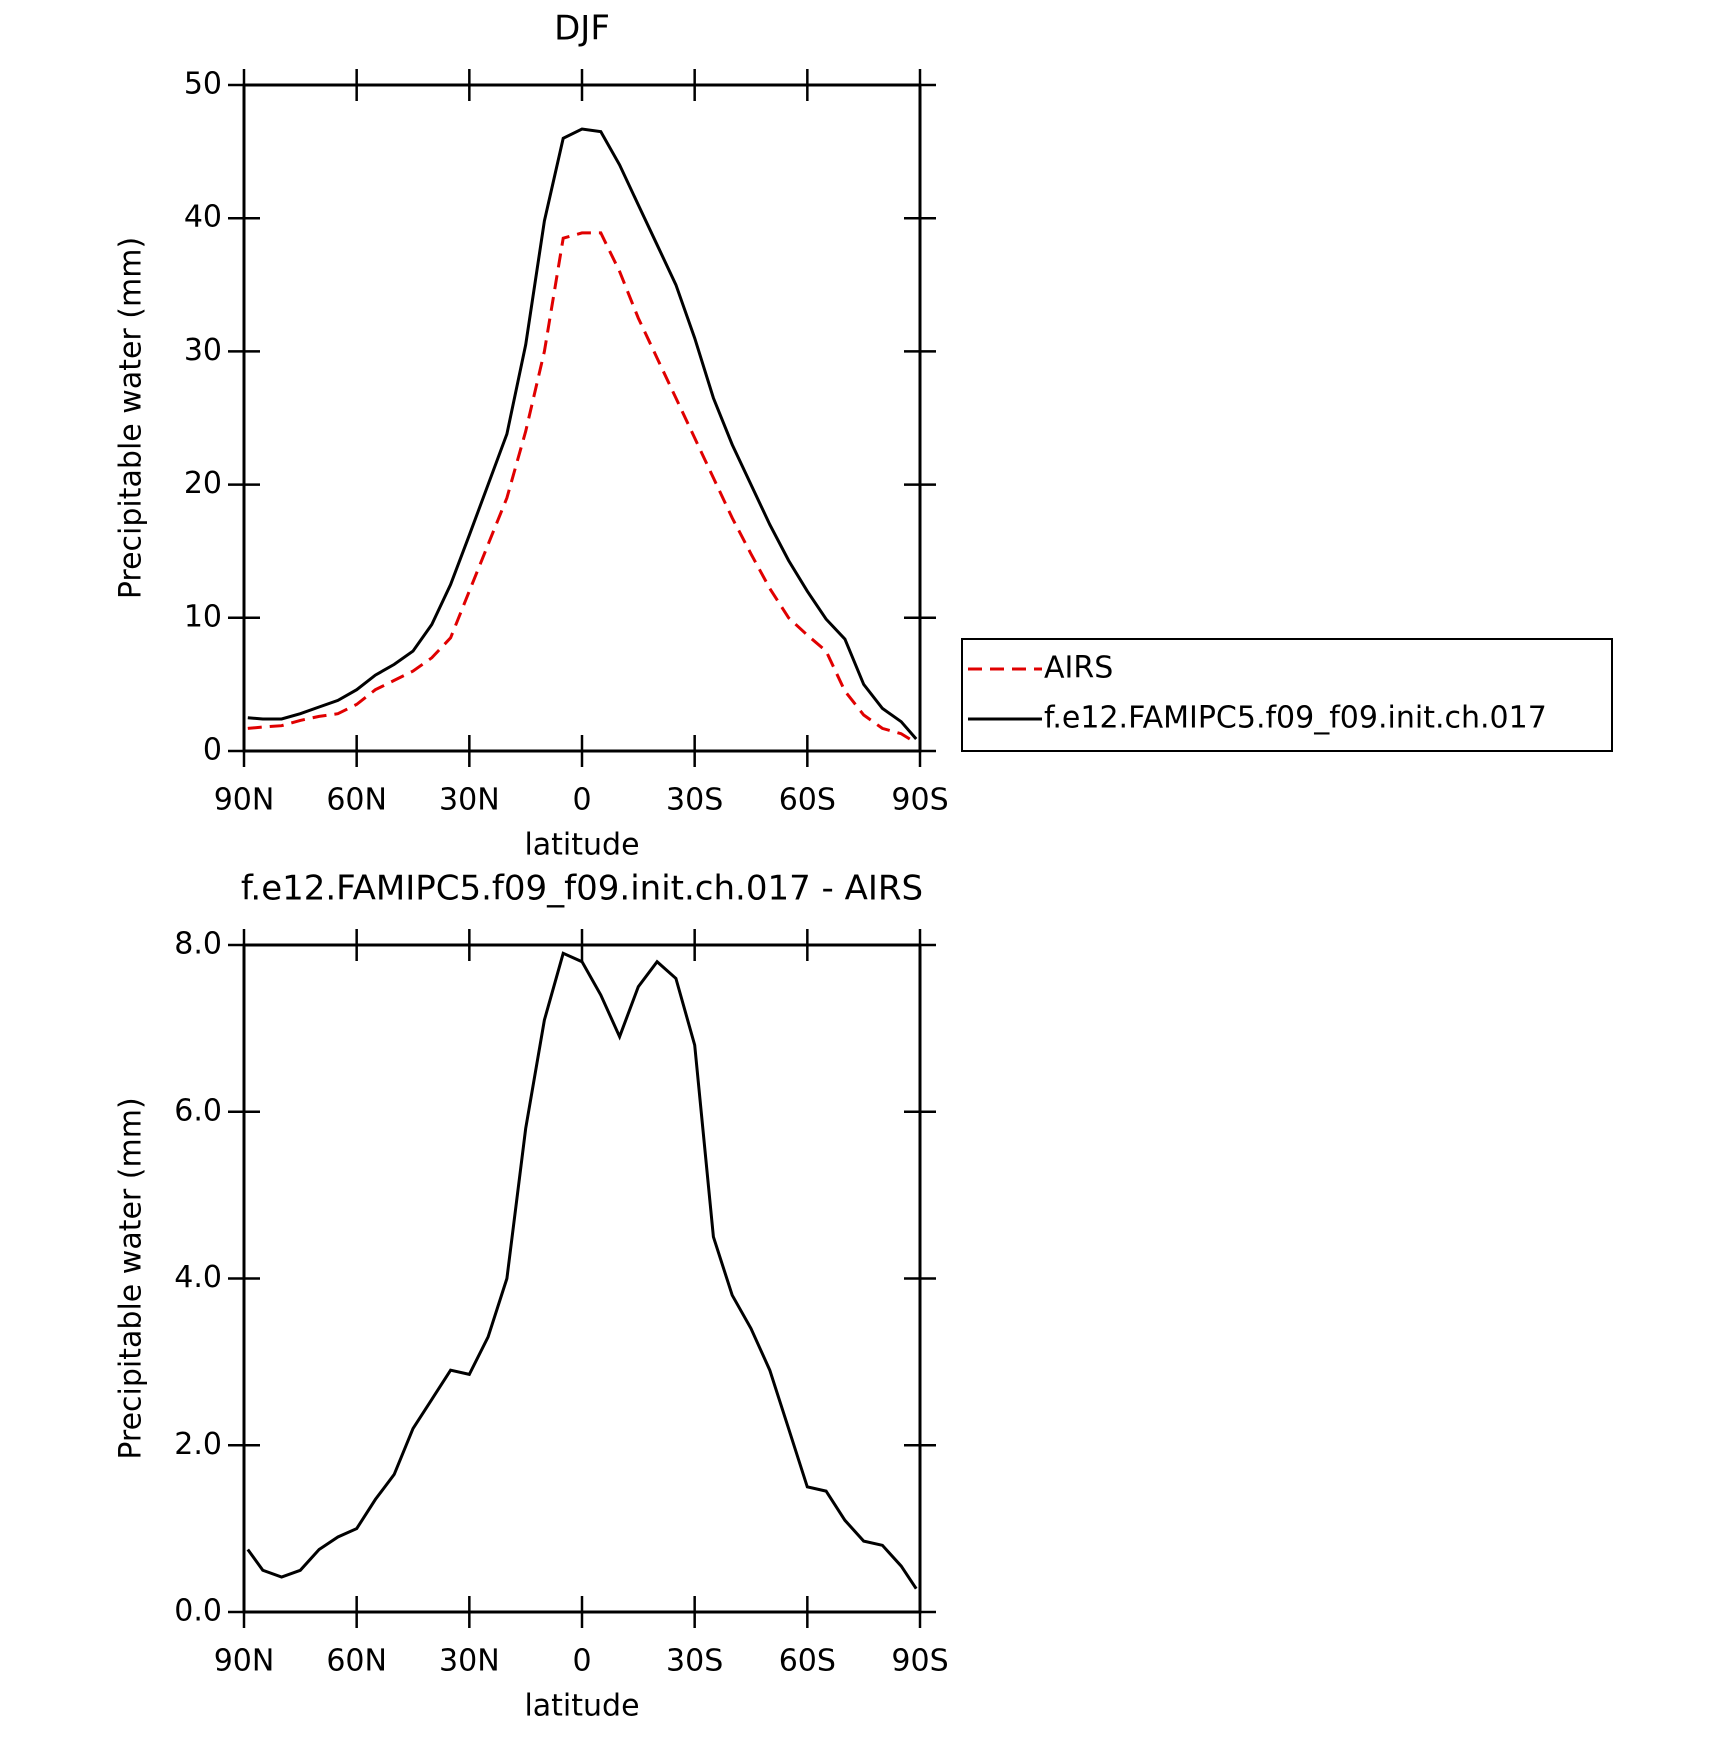  What do you see at coordinates (198, 1444) in the screenshot?
I see `y-tick-label: 2.0` at bounding box center [198, 1444].